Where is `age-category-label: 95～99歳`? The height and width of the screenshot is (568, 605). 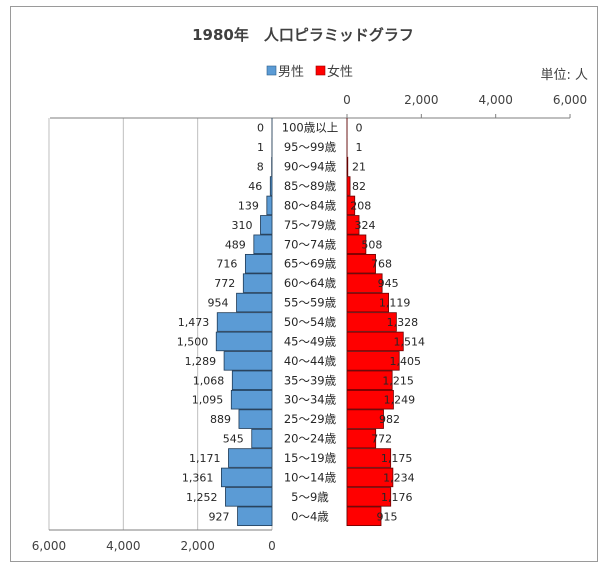 age-category-label: 95～99歳 is located at coordinates (310, 147).